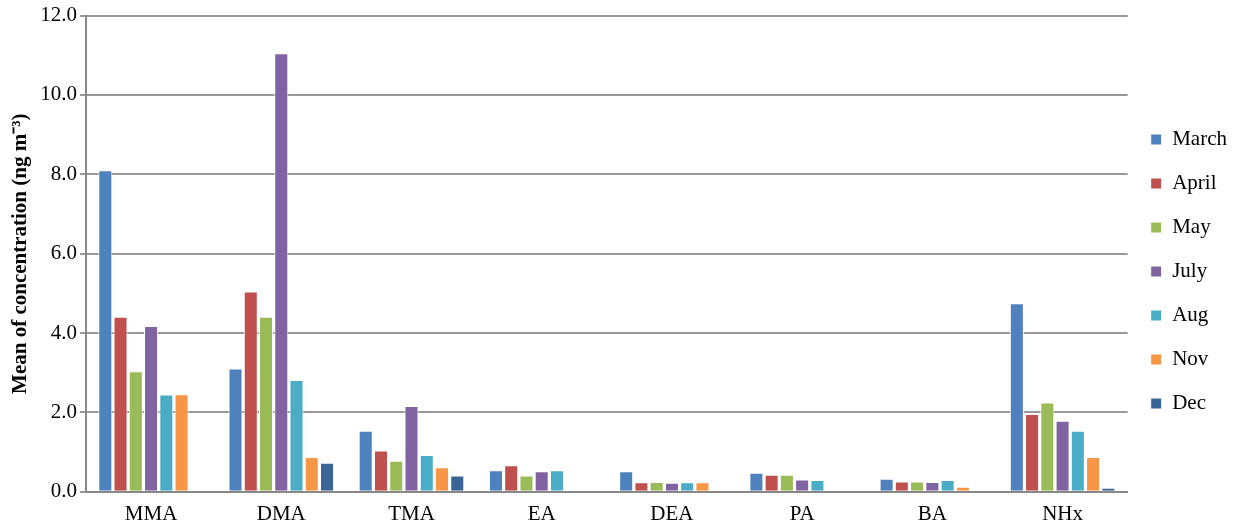 The width and height of the screenshot is (1241, 529). What do you see at coordinates (63, 490) in the screenshot?
I see `y-tick-label: 0.0` at bounding box center [63, 490].